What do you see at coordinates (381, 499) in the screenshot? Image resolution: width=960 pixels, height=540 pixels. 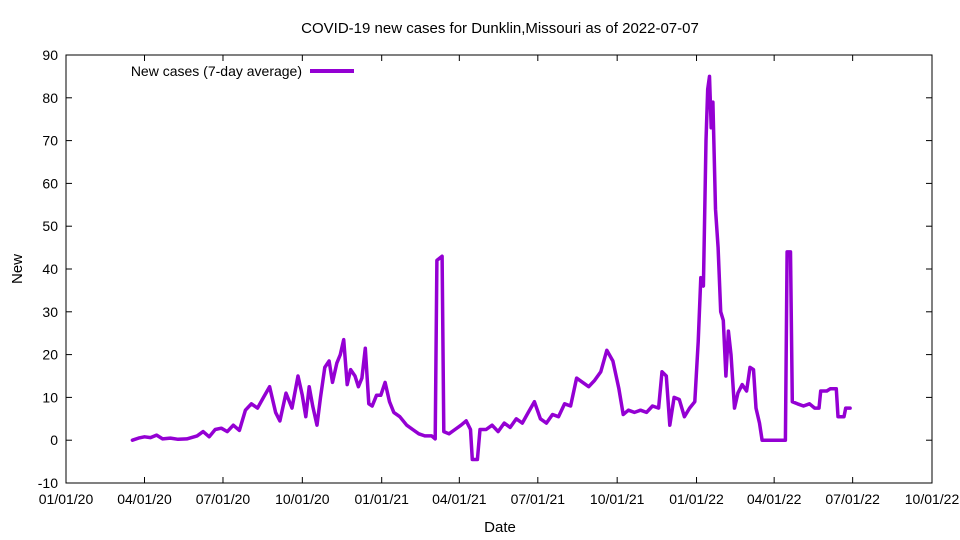 I see `x-tick-label: 01/01/21` at bounding box center [381, 499].